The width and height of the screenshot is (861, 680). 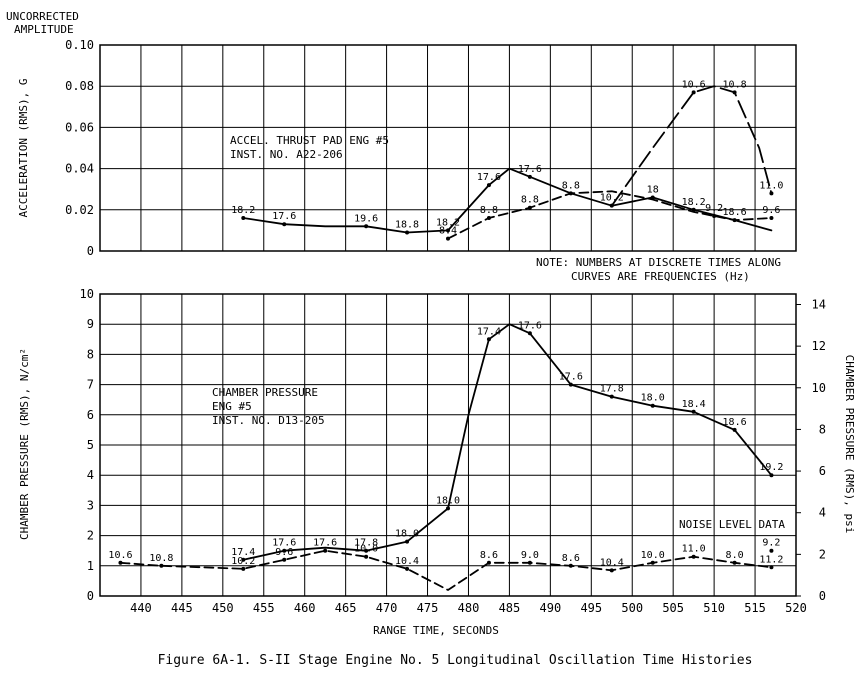 I want to click on x-tick-label: 445, so click(x=182, y=608).